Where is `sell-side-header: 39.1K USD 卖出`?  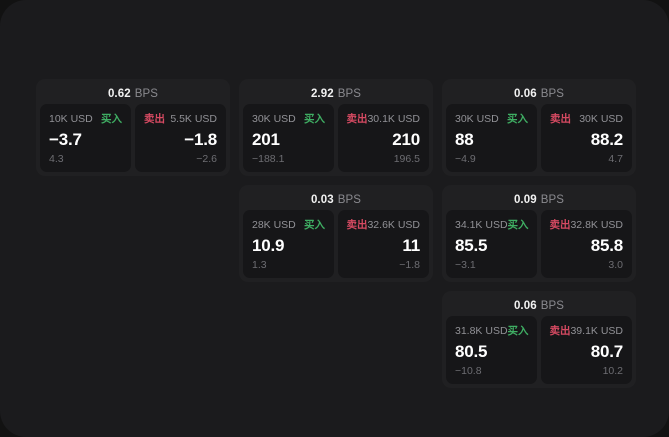 sell-side-header: 39.1K USD 卖出 is located at coordinates (586, 331).